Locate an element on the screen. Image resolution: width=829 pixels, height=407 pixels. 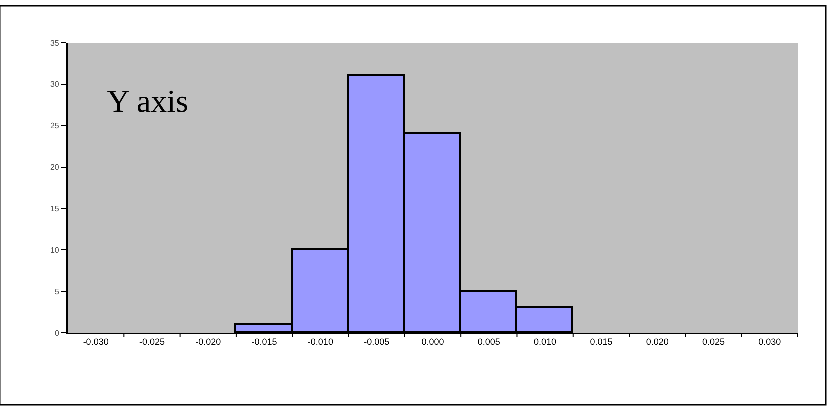
y-tick-label: 10 is located at coordinates (55, 250).